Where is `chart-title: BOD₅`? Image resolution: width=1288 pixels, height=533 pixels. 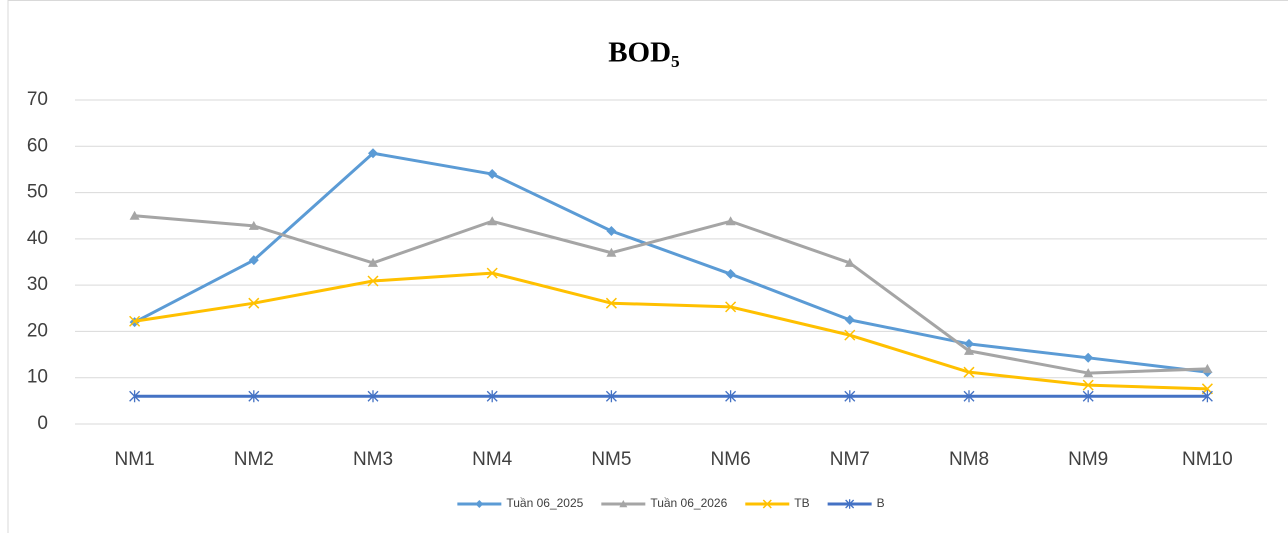
chart-title: BOD₅ is located at coordinates (644, 53).